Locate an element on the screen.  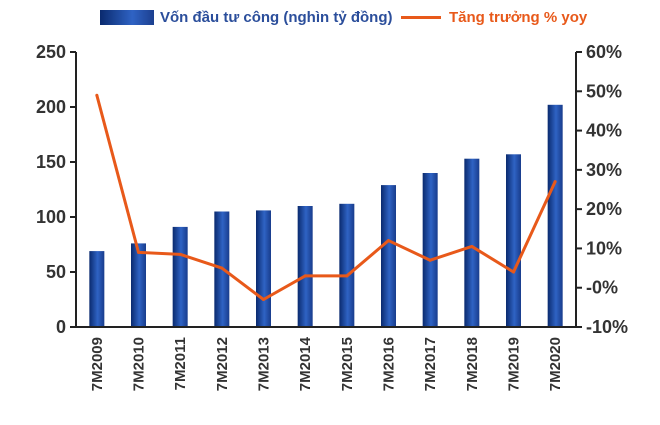
growth-point-7M2012 is located at coordinates (222, 268).